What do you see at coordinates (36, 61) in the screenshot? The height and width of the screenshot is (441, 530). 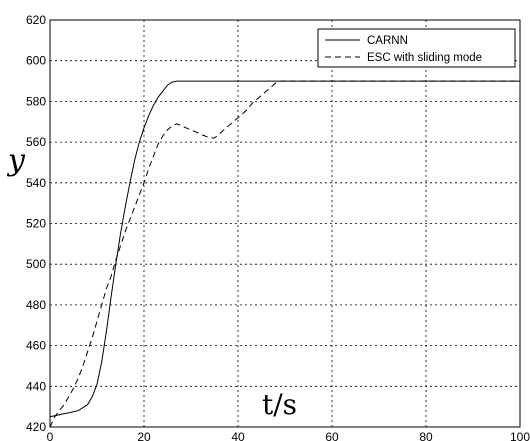 I see `y-tick-label: 600` at bounding box center [36, 61].